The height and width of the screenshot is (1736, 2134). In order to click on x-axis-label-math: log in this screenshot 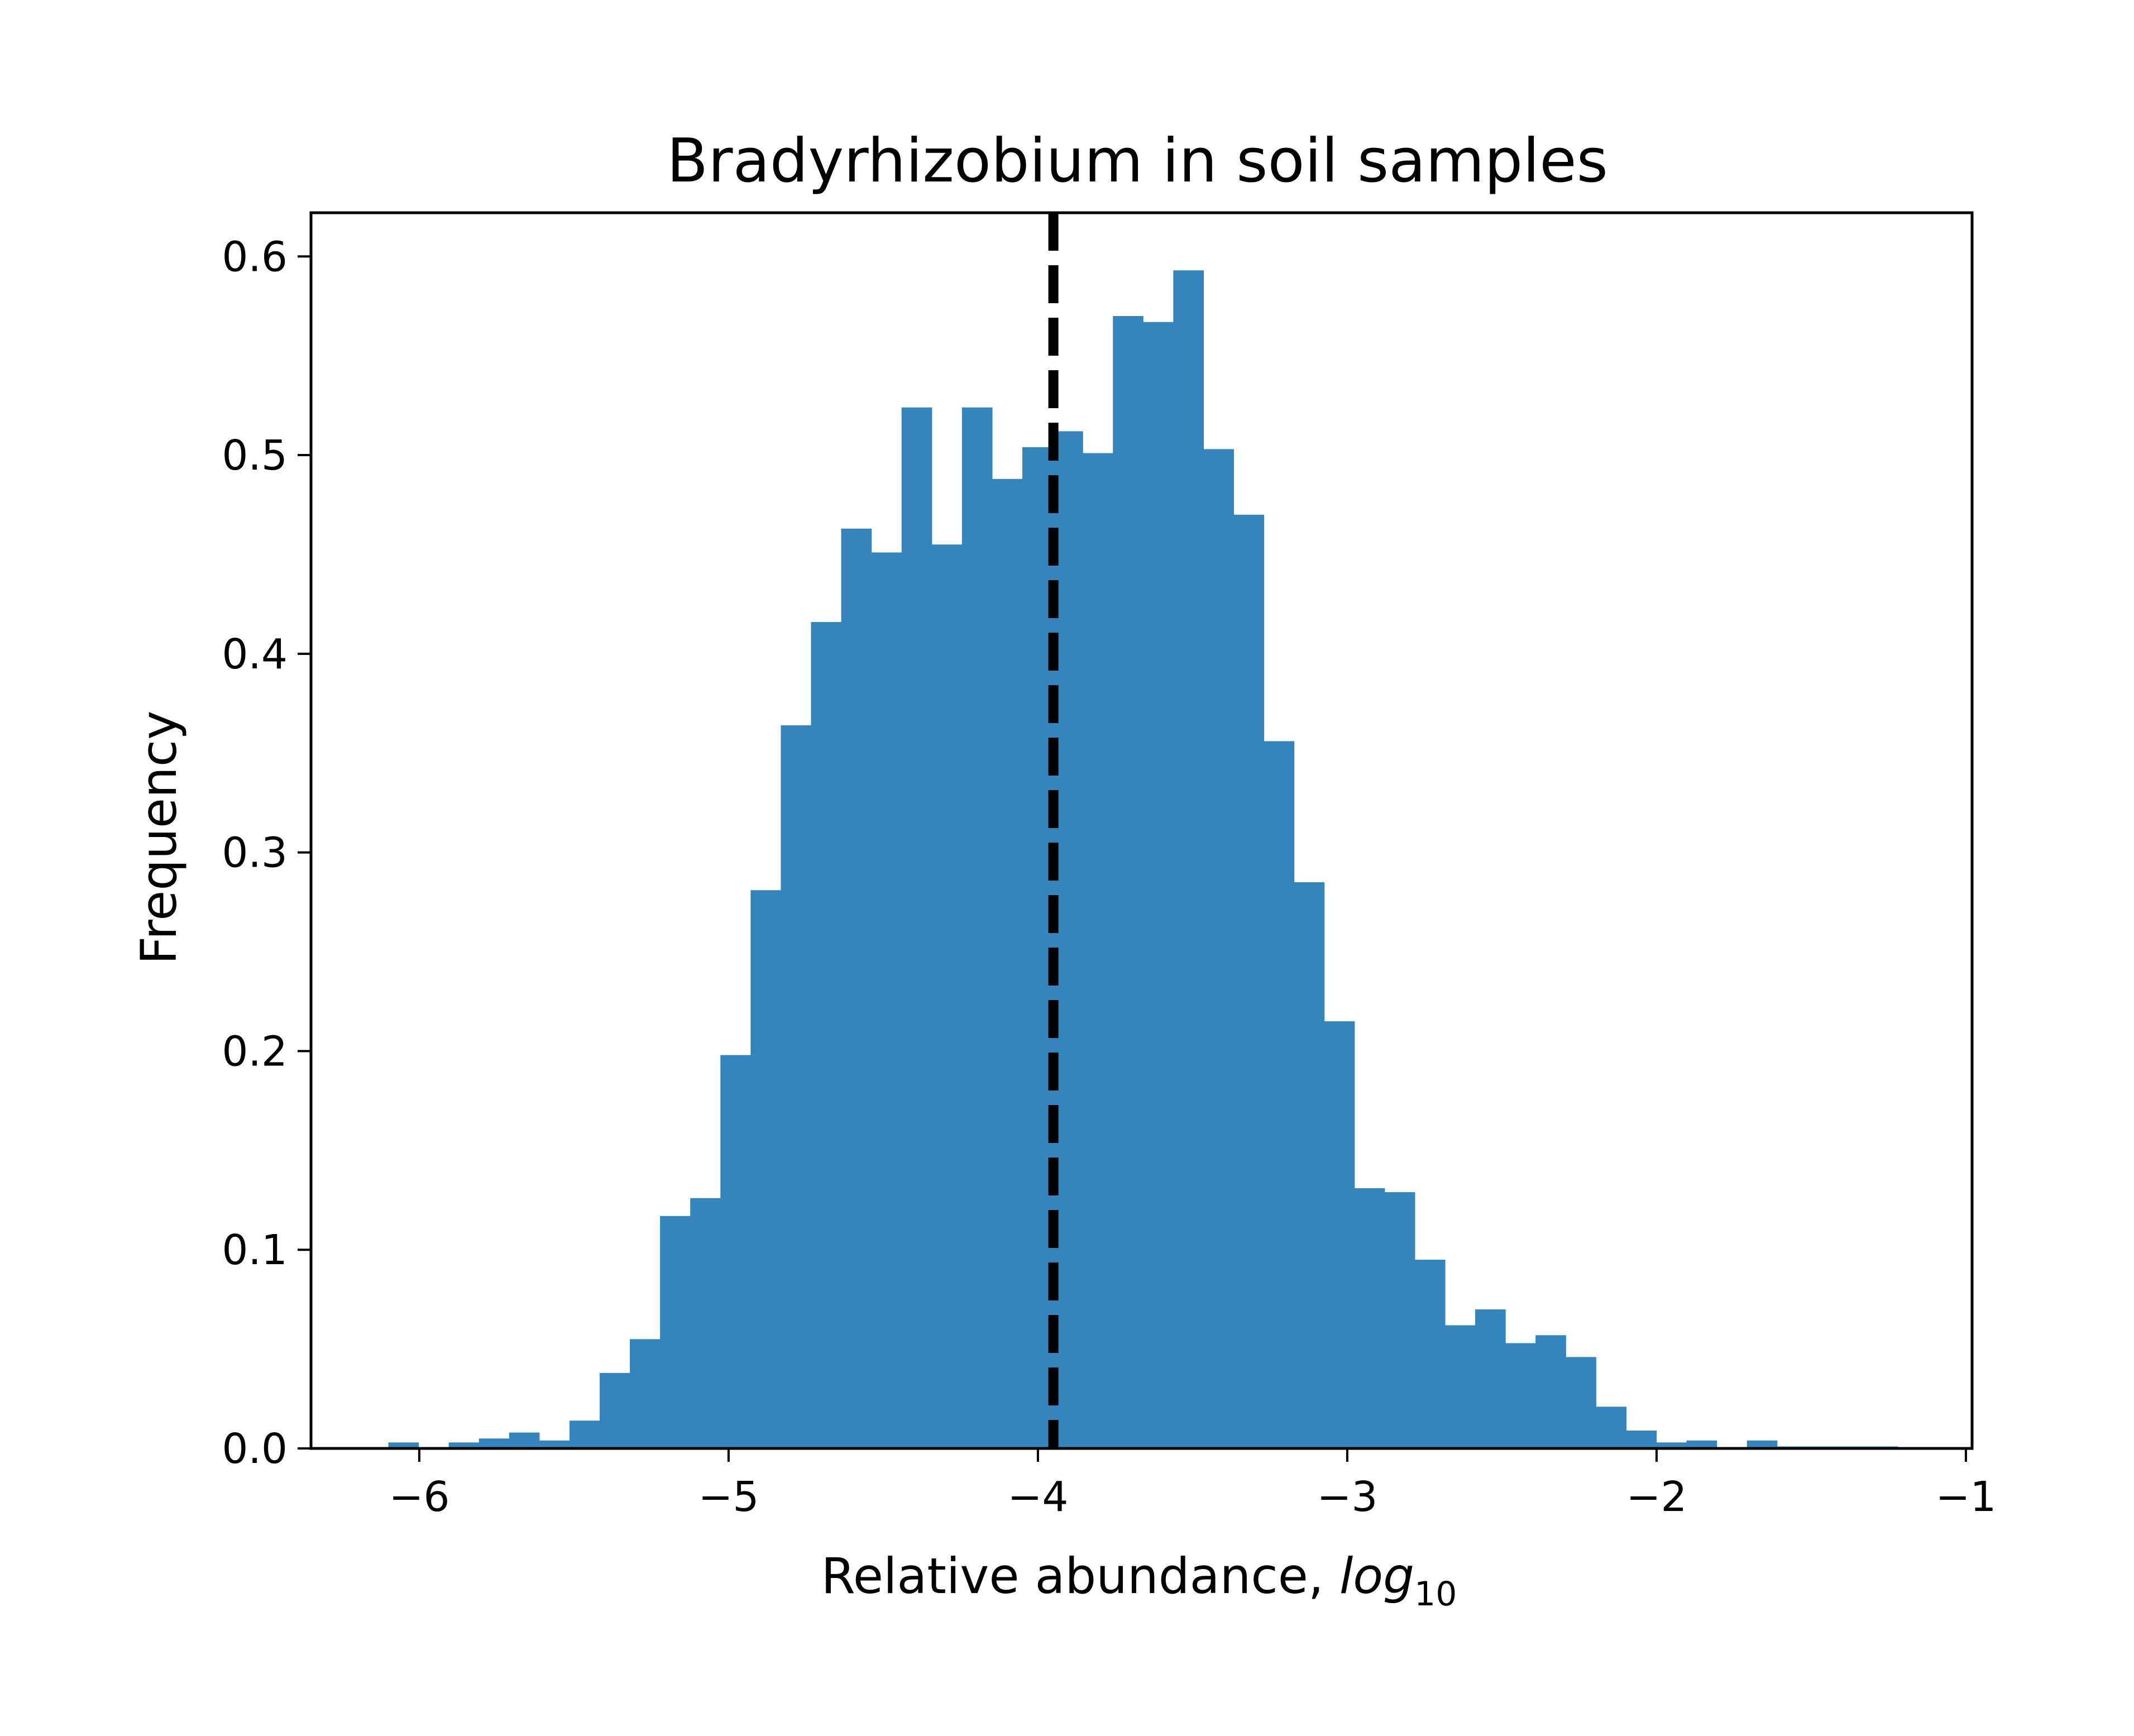, I will do `click(1376, 1576)`.